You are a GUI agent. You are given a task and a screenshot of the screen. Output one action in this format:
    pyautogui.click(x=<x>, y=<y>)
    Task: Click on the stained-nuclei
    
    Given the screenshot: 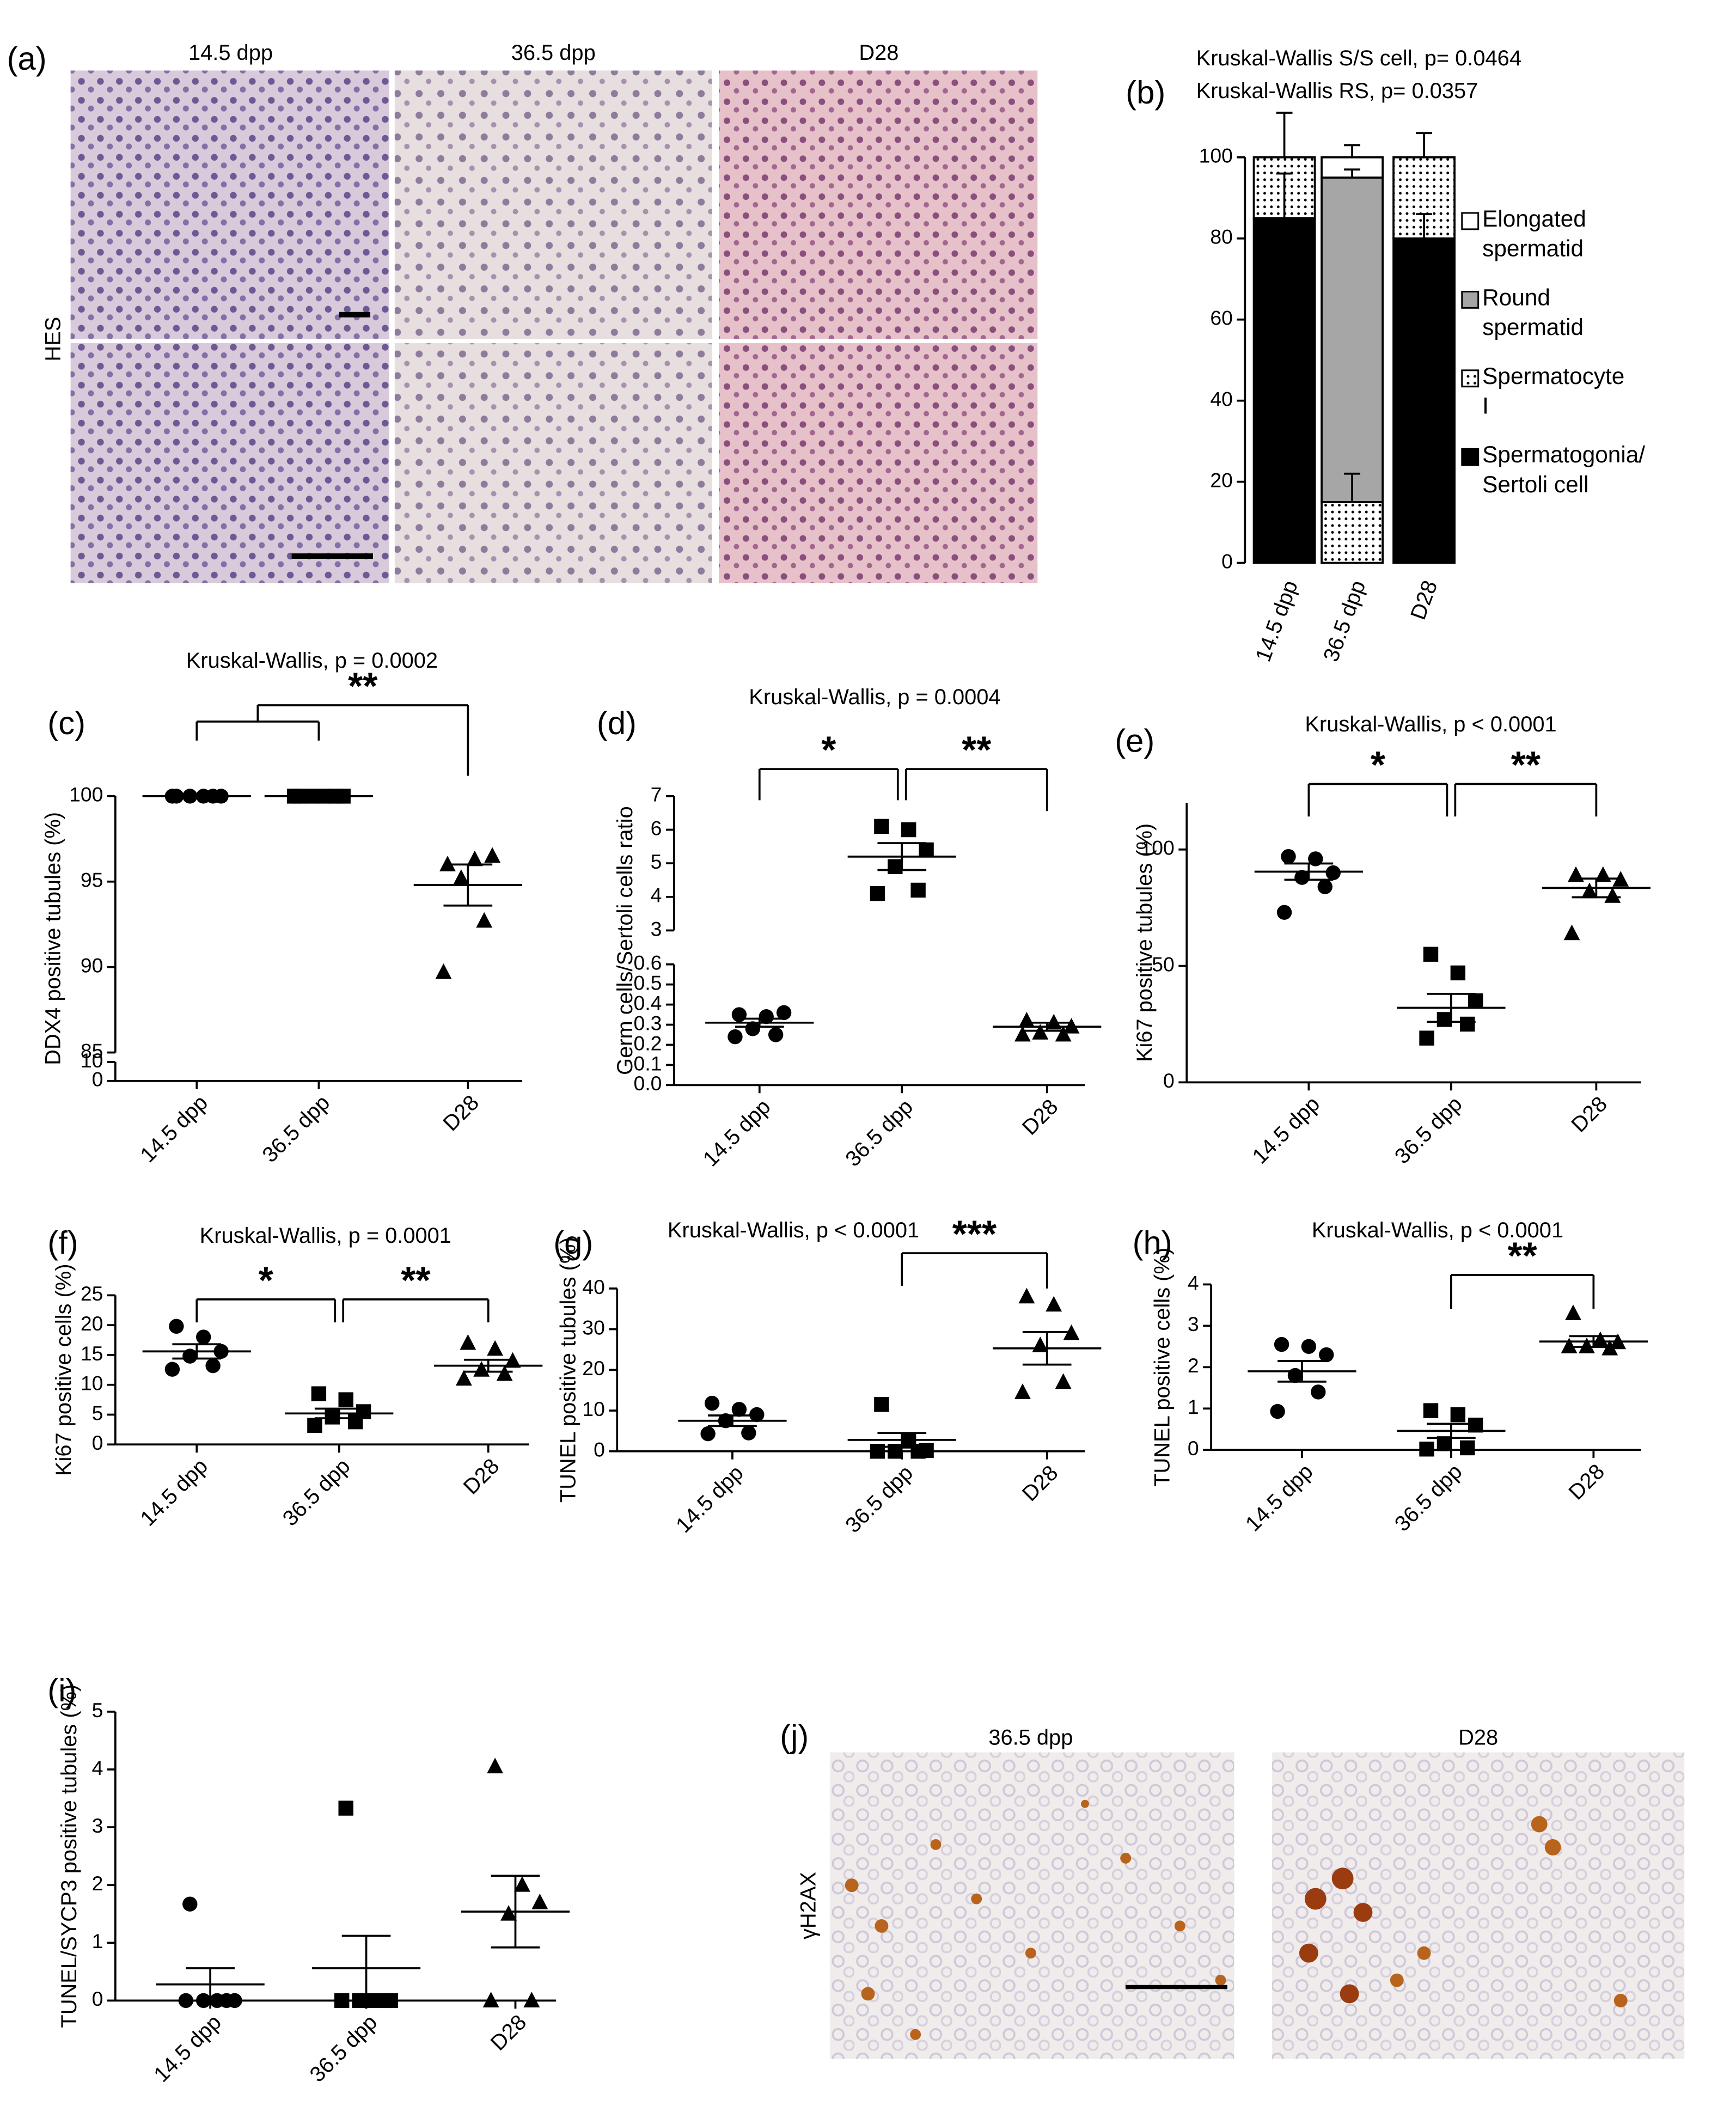 What is the action you would take?
    pyautogui.click(x=1236, y=1919)
    